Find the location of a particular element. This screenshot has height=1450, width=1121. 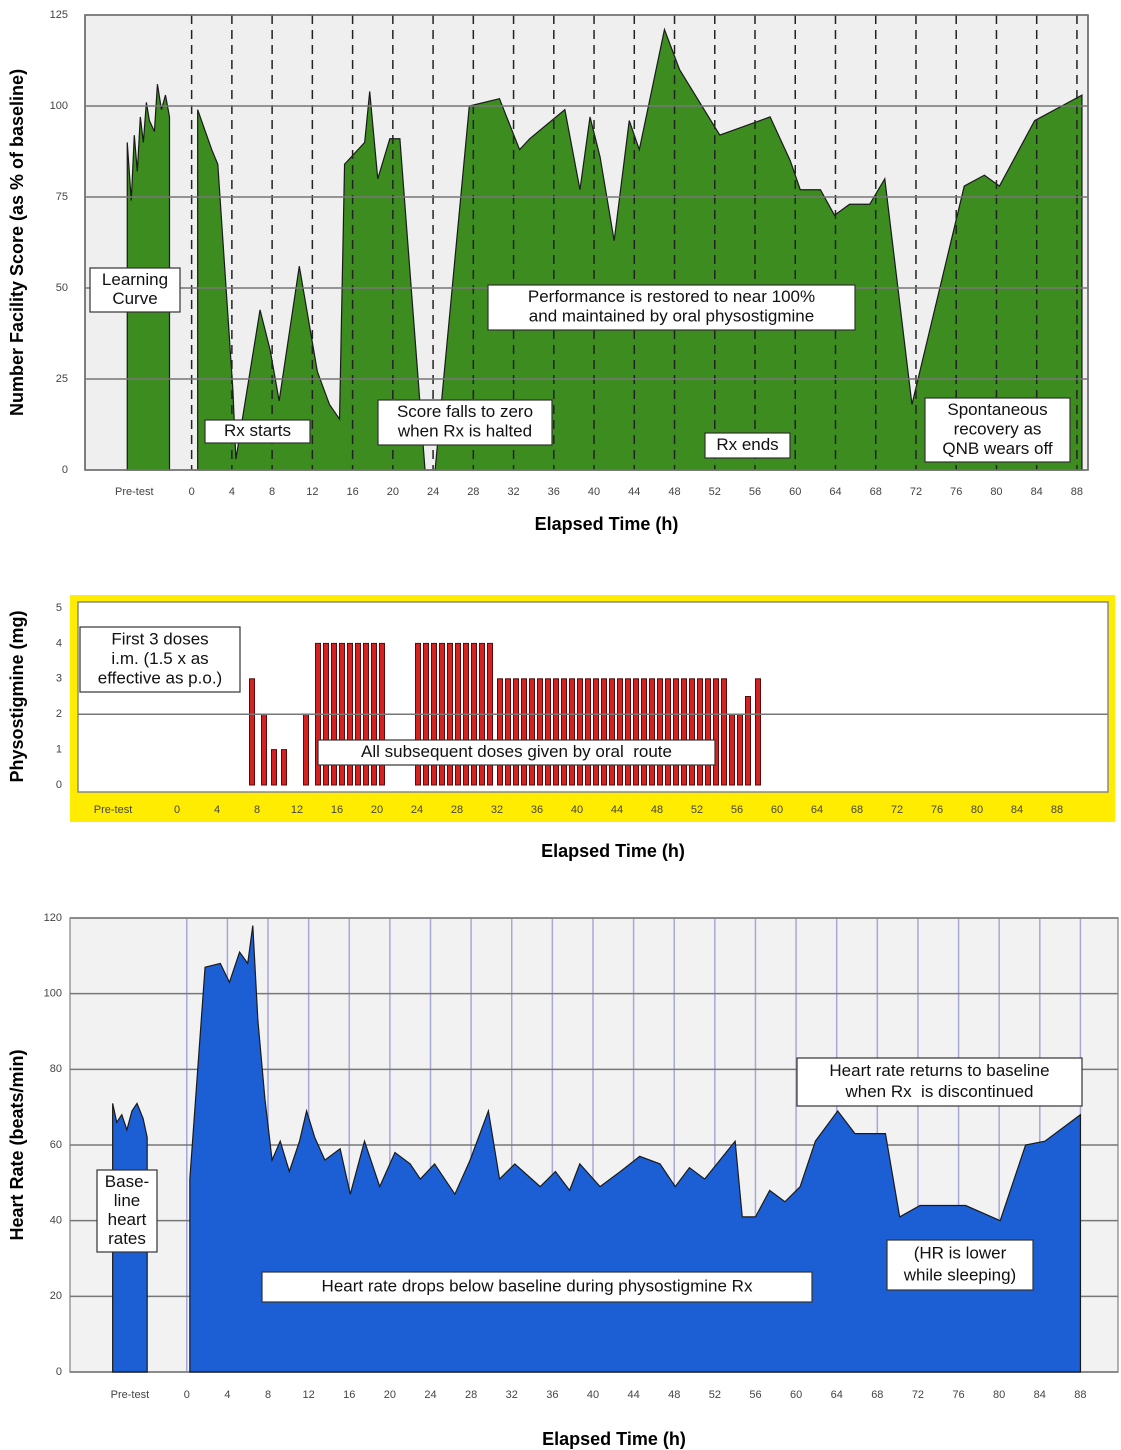

annotation-text: i.m. (1.5 x as is located at coordinates (159, 658).